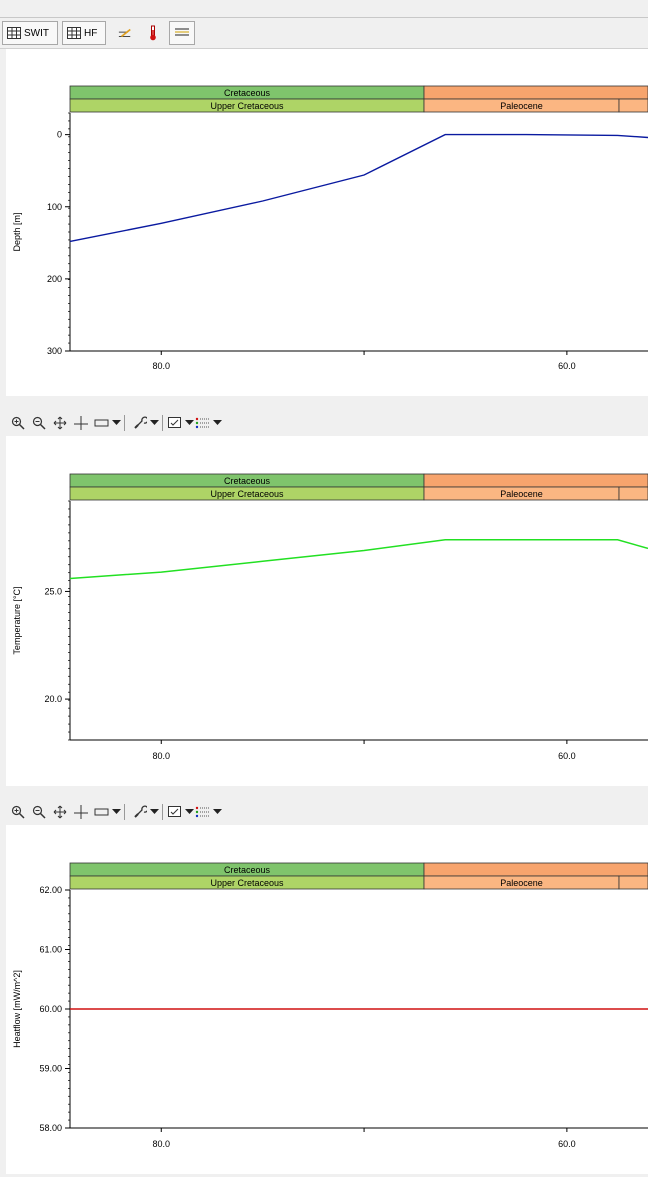 The image size is (648, 1177). I want to click on swit-label: SWIT, so click(36, 33).